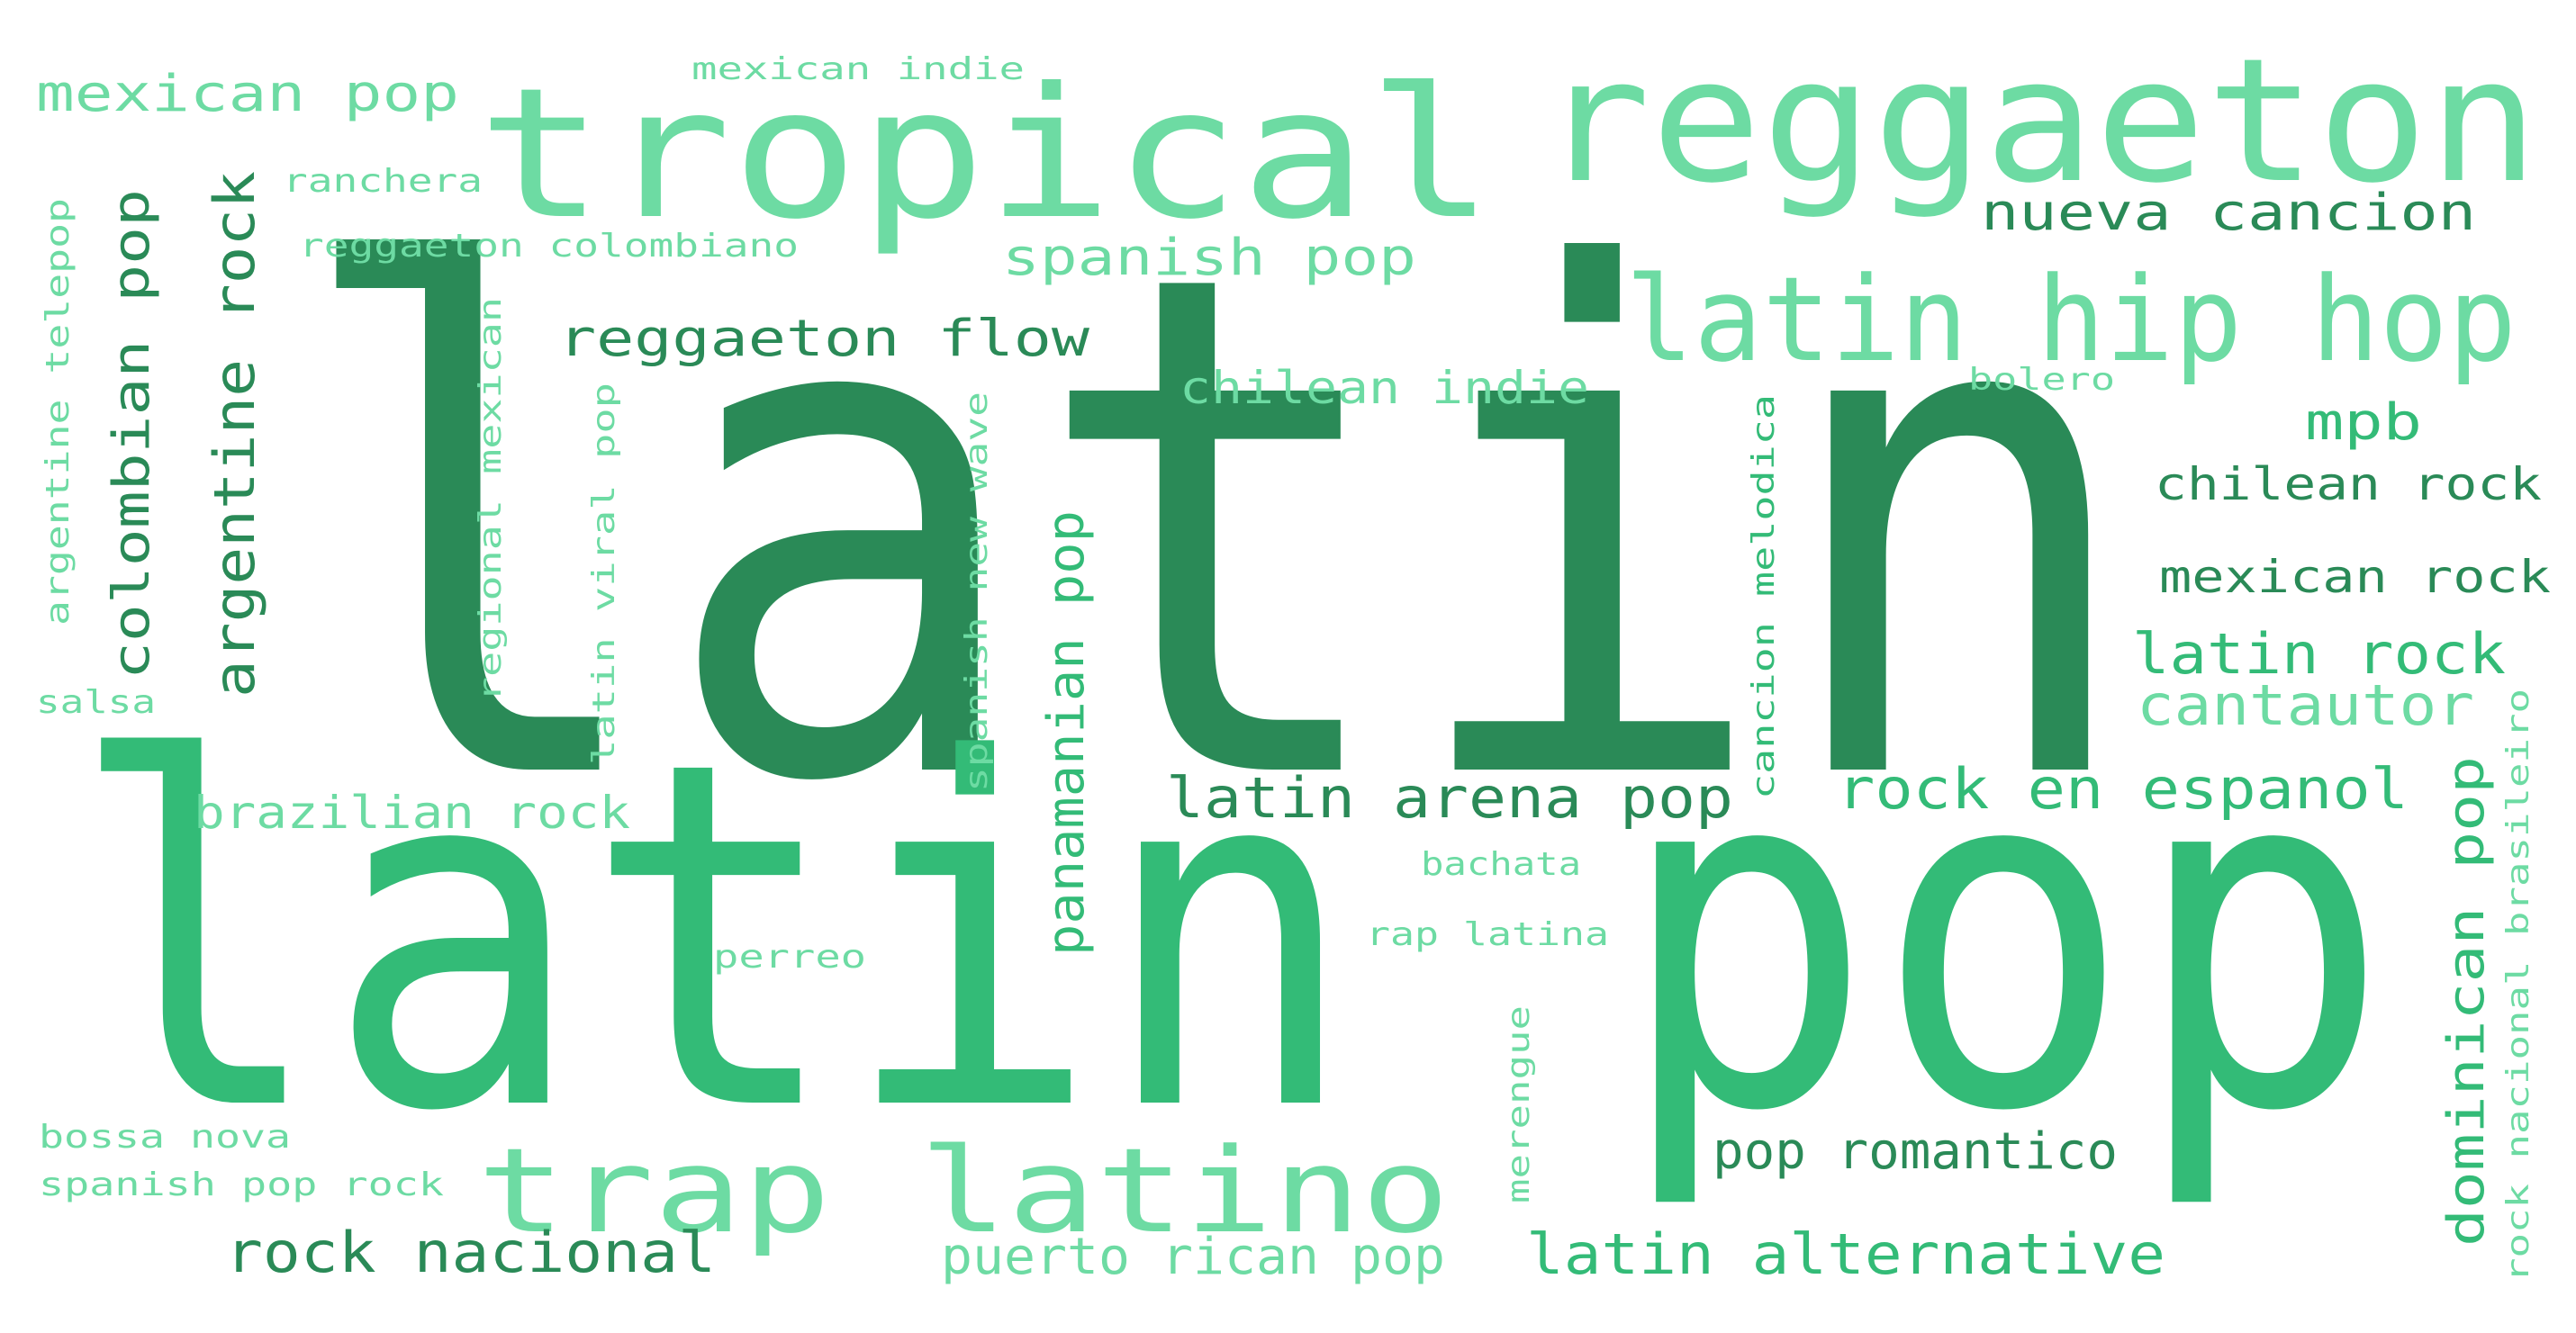 The height and width of the screenshot is (1333, 2576). I want to click on word-brazilian-rock: brazilian rock, so click(412, 813).